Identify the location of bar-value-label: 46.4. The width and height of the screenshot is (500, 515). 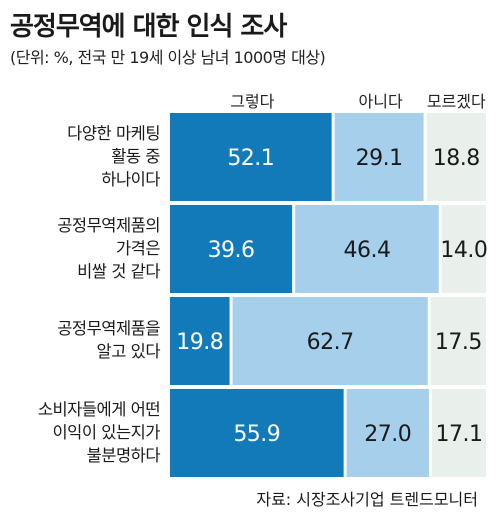
(366, 250).